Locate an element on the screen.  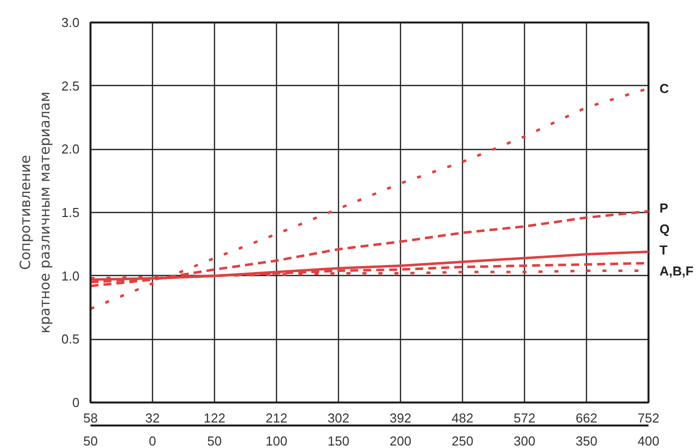
x2-tick-label: 58 is located at coordinates (90, 418).